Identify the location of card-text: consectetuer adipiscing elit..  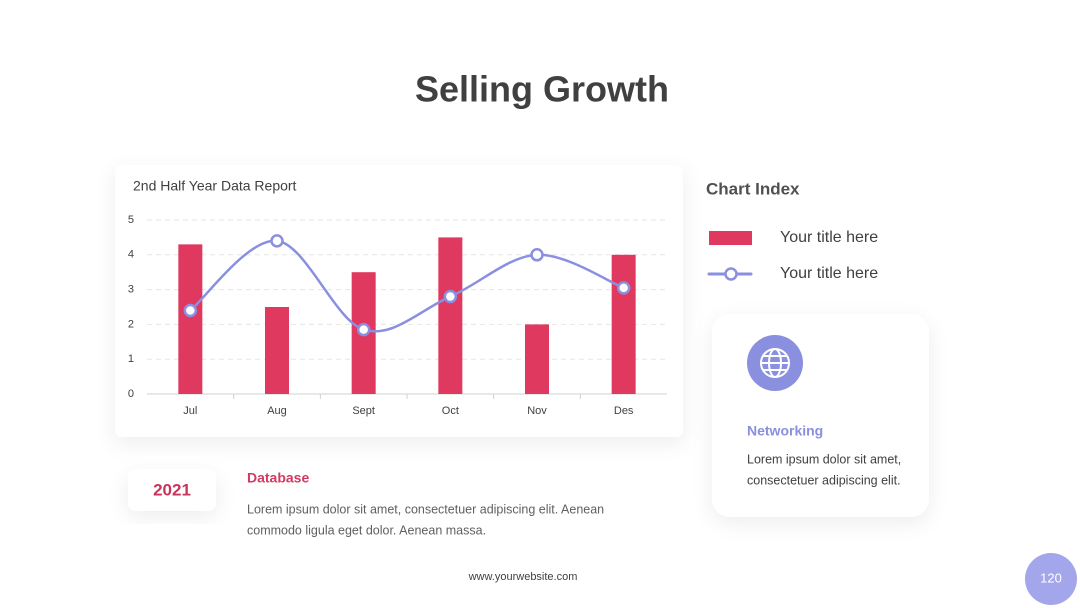
(824, 480).